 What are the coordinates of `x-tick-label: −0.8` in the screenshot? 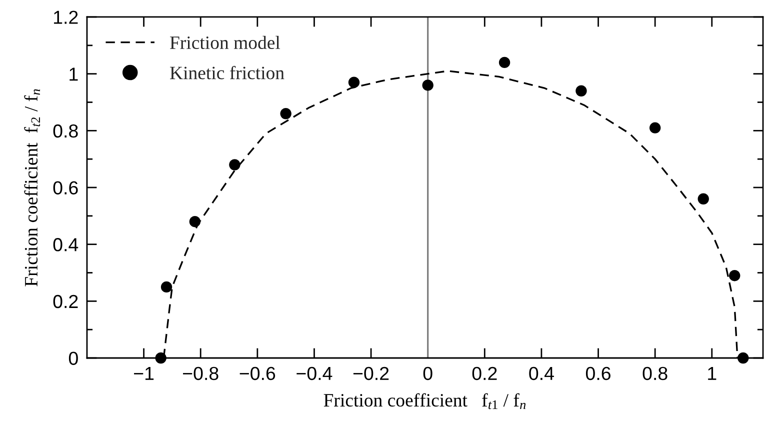 It's located at (200, 373).